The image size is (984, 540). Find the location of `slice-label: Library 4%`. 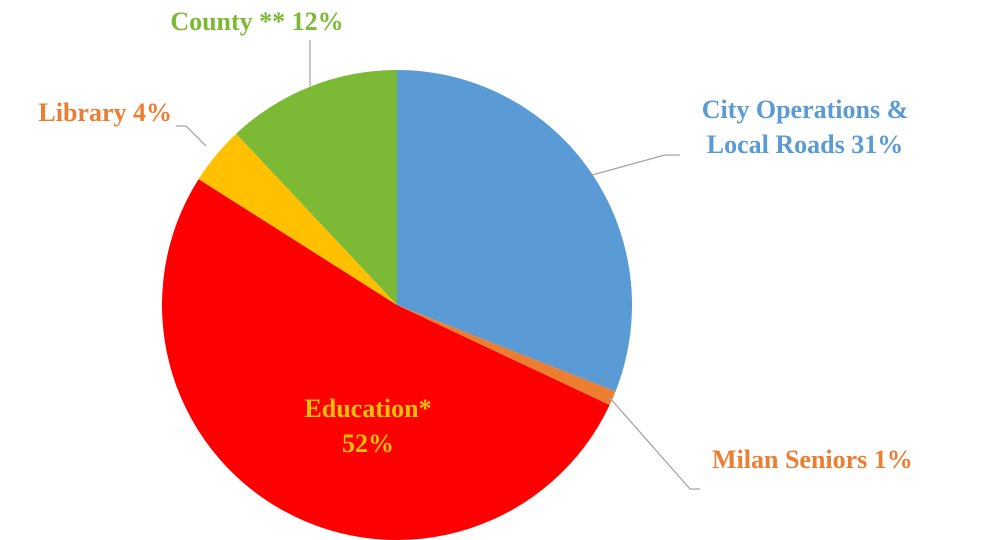

slice-label: Library 4% is located at coordinates (86, 112).